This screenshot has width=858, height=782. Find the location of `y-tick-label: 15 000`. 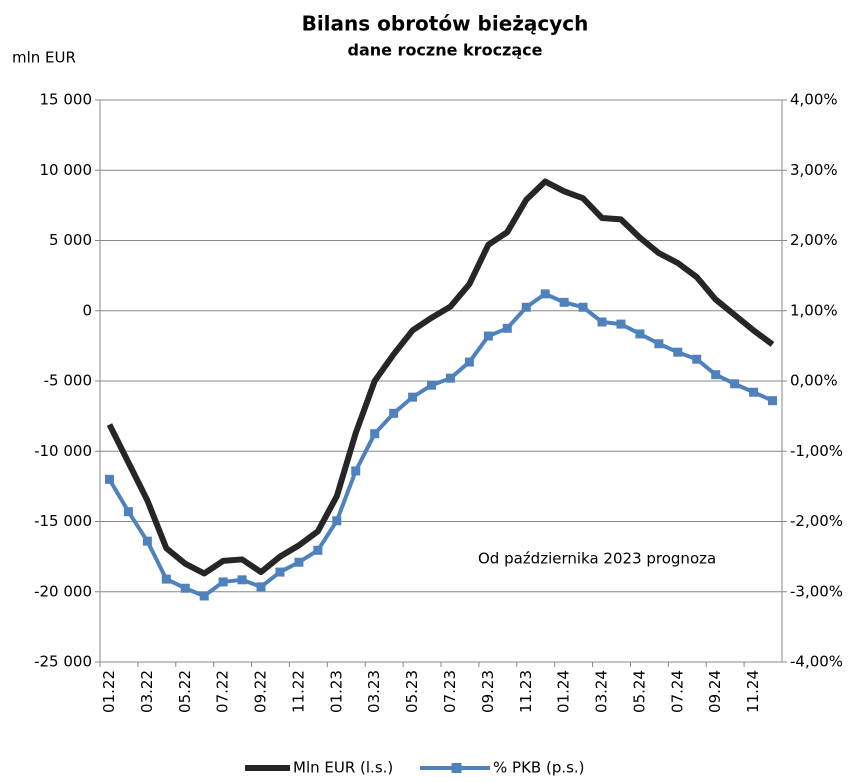

y-tick-label: 15 000 is located at coordinates (66, 100).